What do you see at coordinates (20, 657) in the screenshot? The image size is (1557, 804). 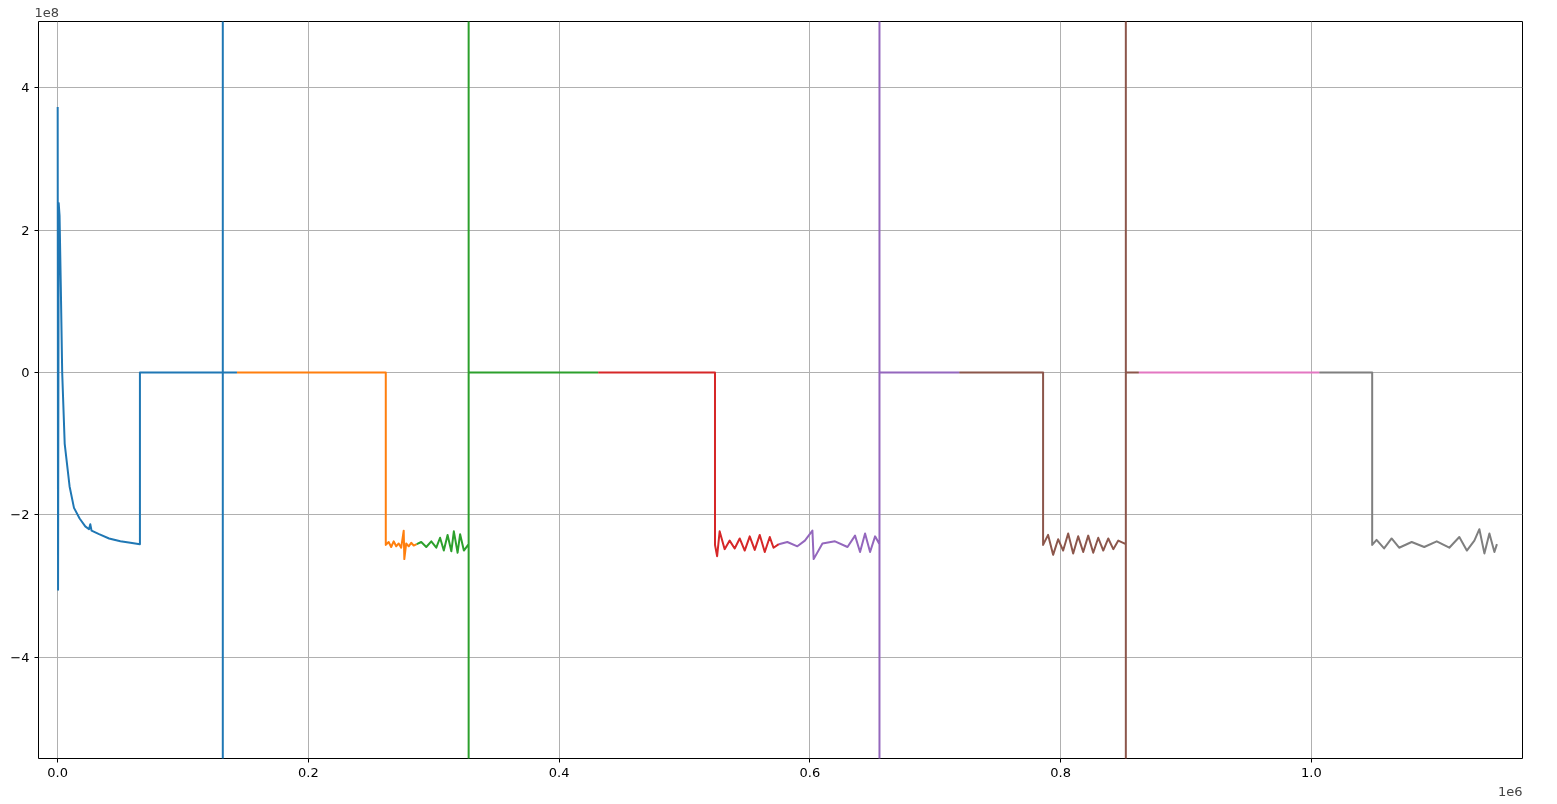 I see `y-tick-label: −4` at bounding box center [20, 657].